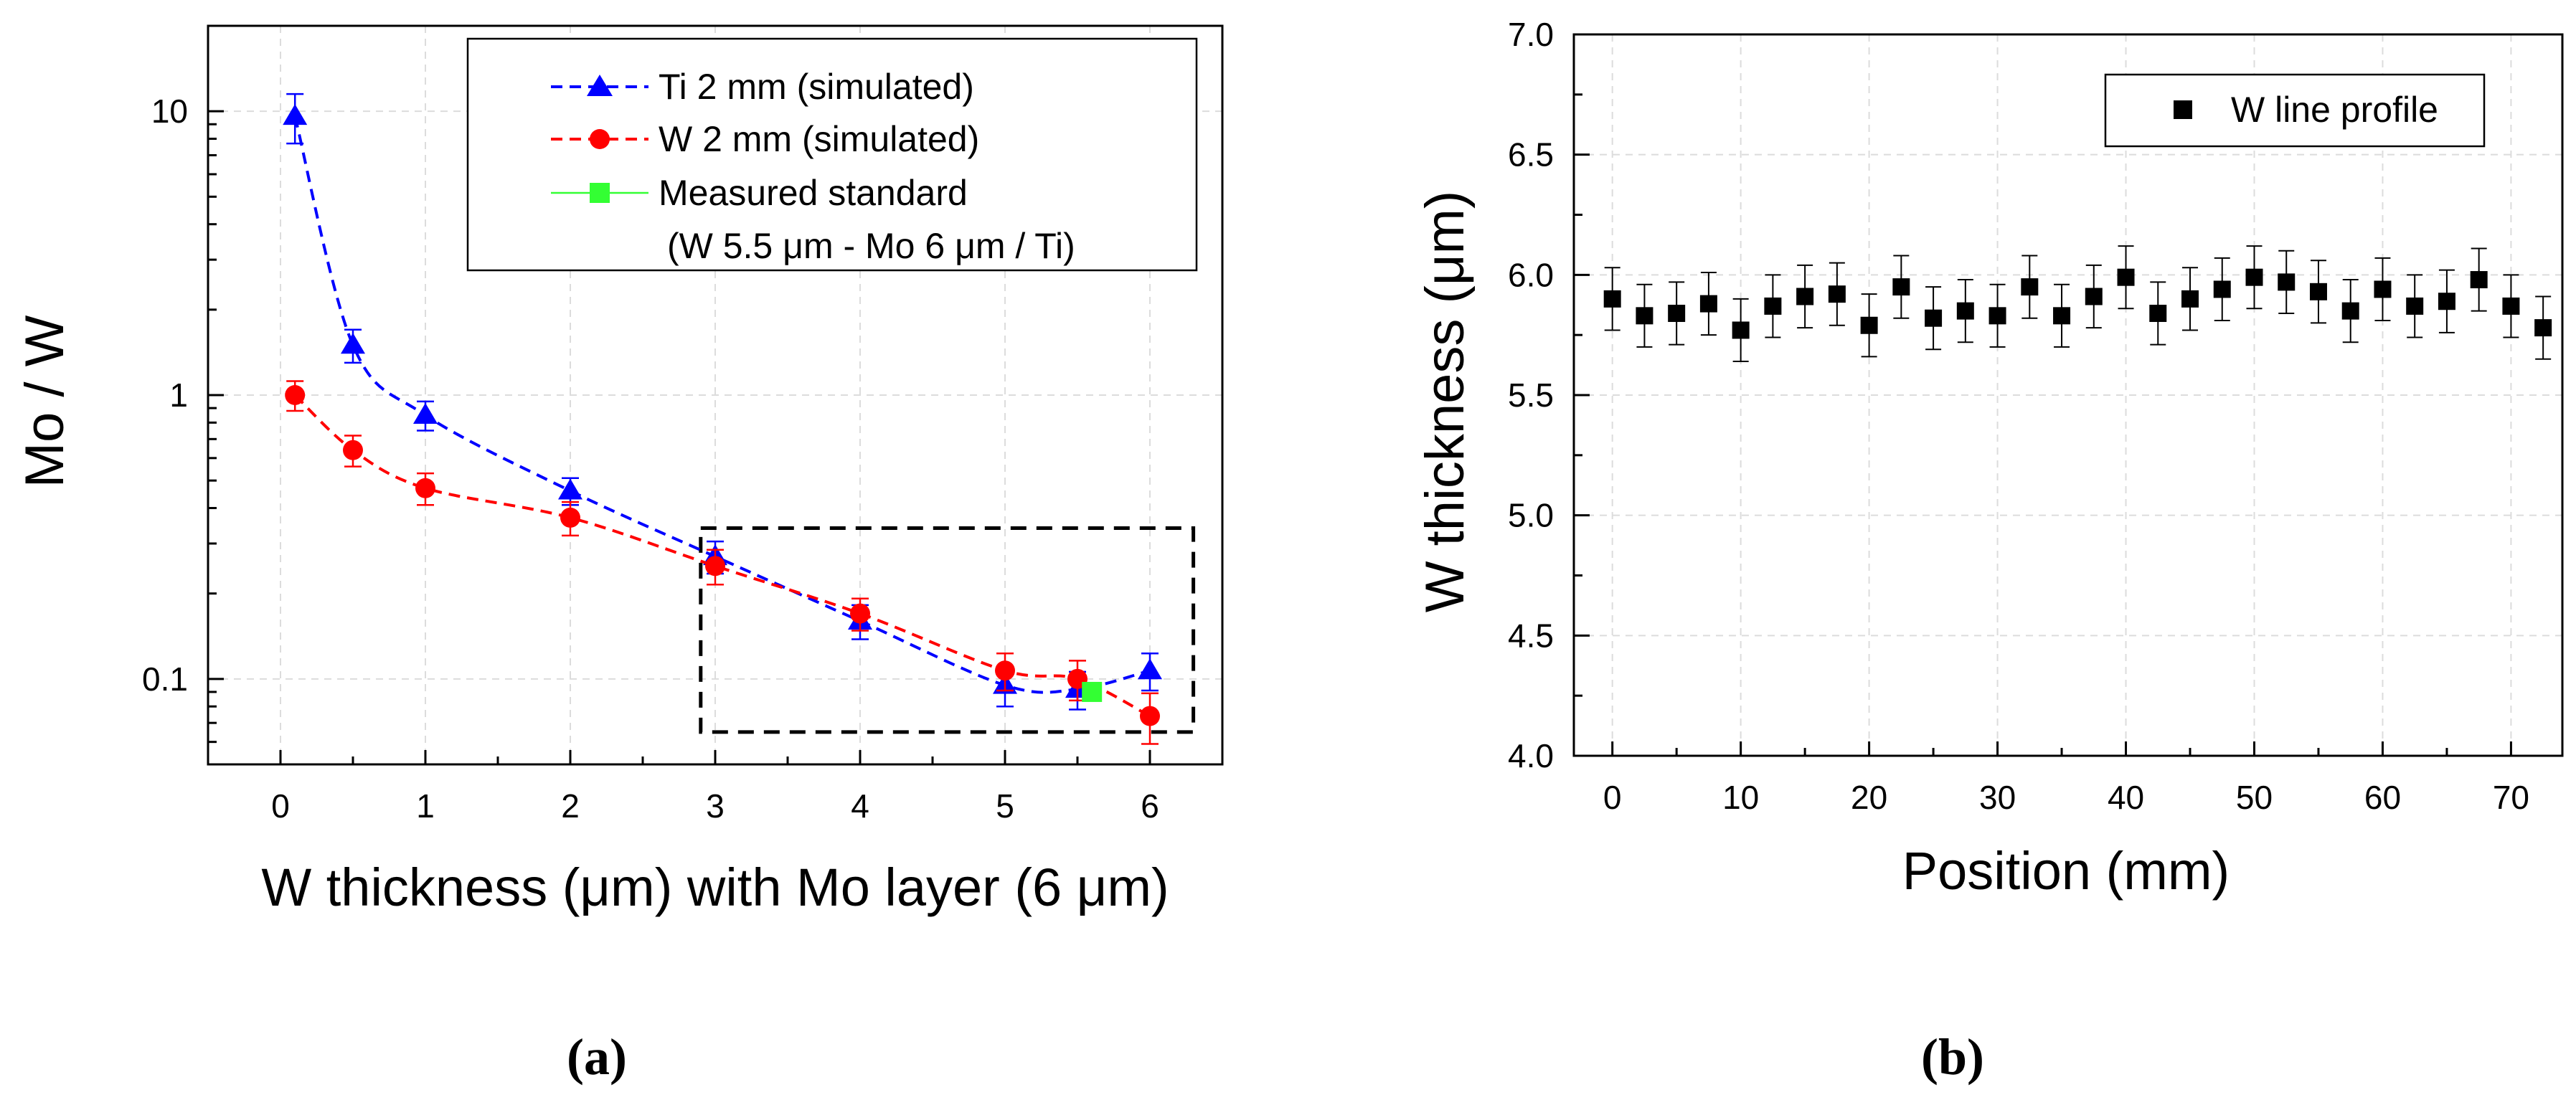 This screenshot has width=2576, height=1110. I want to click on chart-b-x-axis-title: Position (mm), so click(2066, 871).